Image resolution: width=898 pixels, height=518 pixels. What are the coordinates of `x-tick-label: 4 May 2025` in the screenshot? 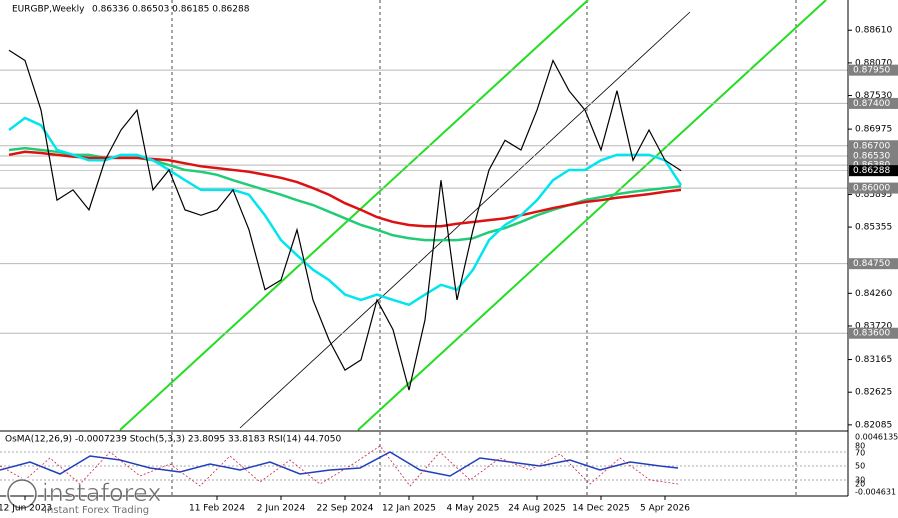 It's located at (473, 509).